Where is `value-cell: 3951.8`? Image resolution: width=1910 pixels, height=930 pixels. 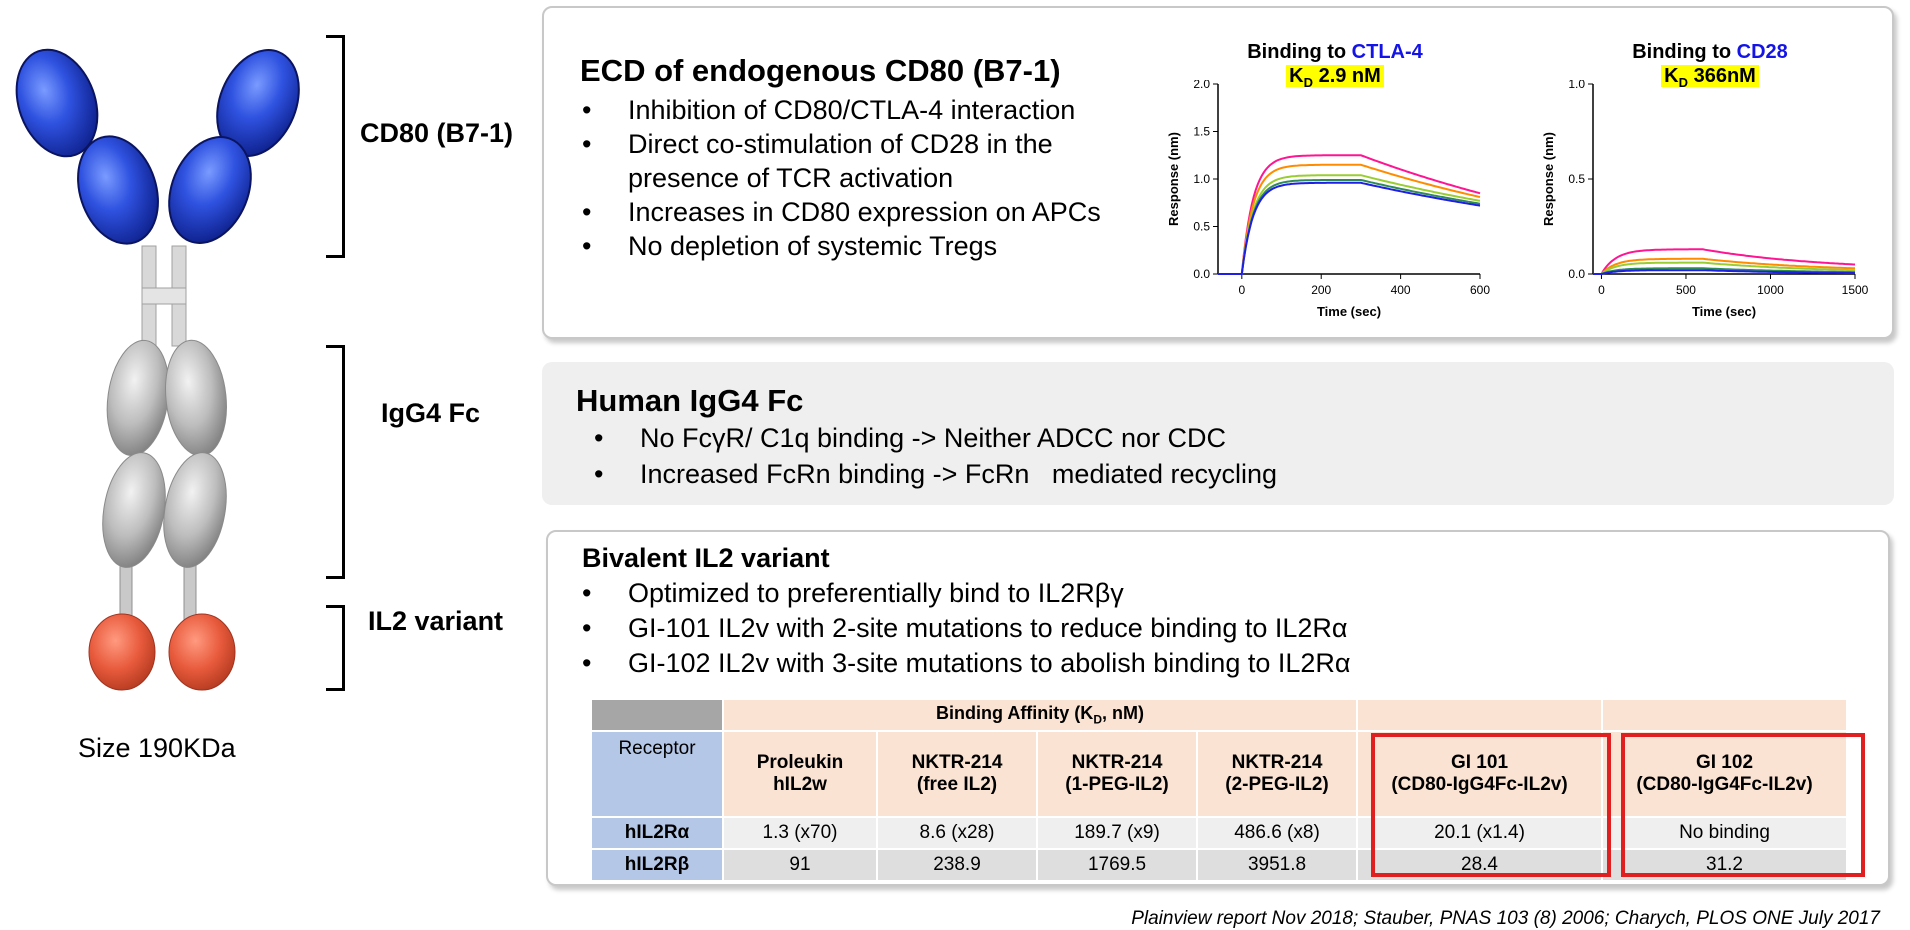
value-cell: 3951.8 is located at coordinates (1277, 865).